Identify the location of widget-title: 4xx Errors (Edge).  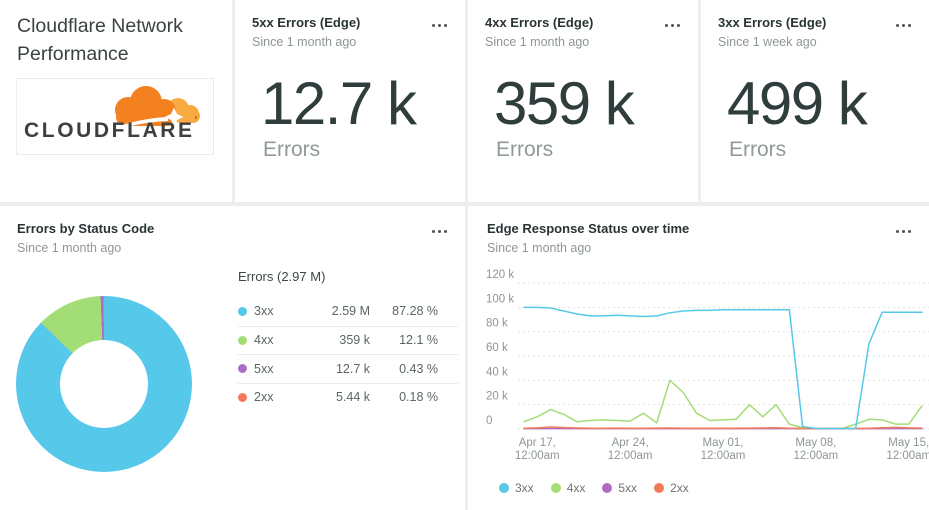
(539, 22).